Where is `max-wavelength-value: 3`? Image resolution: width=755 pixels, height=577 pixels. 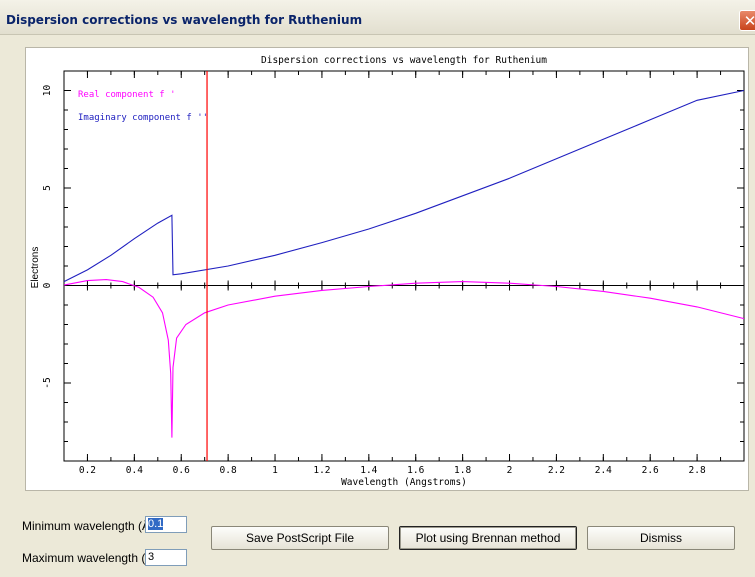 max-wavelength-value: 3 is located at coordinates (151, 557).